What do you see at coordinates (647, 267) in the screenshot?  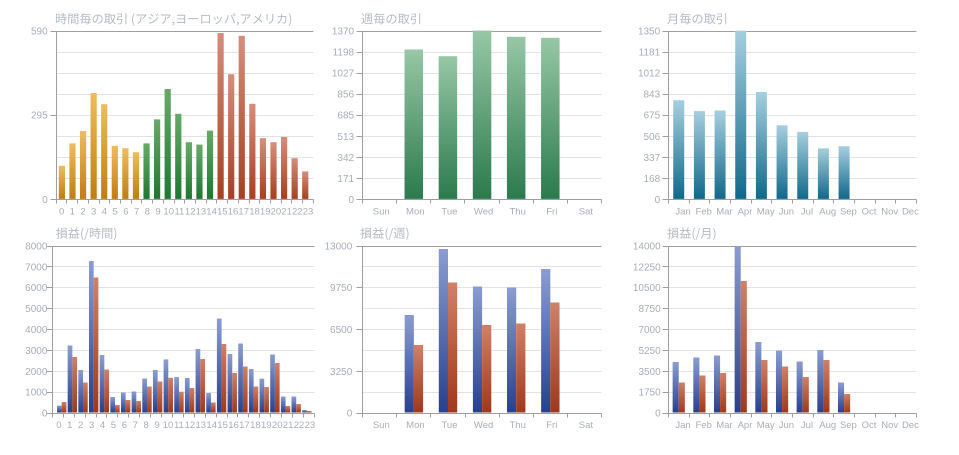 I see `svg-text: 12250` at bounding box center [647, 267].